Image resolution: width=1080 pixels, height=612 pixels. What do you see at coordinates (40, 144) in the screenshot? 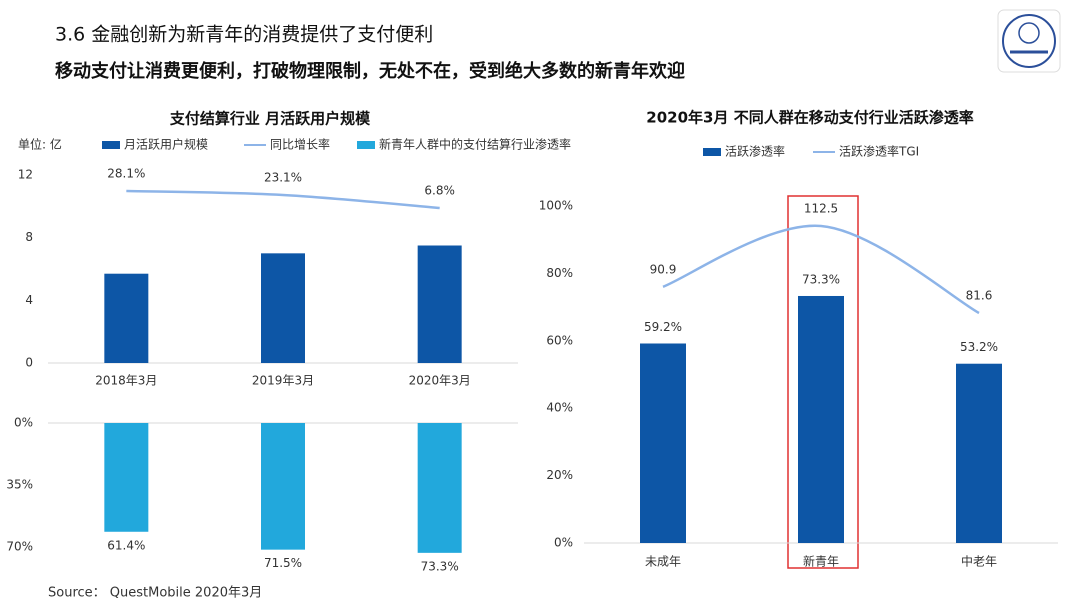
I see `unit-label: 单位: 亿` at bounding box center [40, 144].